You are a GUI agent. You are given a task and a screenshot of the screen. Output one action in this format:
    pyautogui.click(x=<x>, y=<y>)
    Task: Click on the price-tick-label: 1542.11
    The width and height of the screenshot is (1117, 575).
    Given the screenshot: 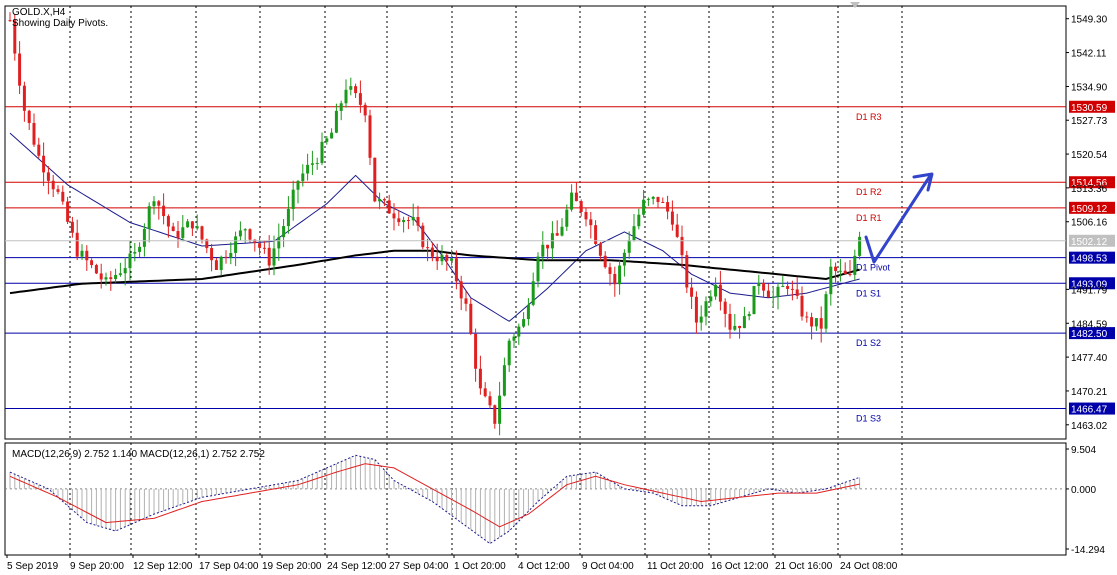 What is the action you would take?
    pyautogui.click(x=1089, y=54)
    